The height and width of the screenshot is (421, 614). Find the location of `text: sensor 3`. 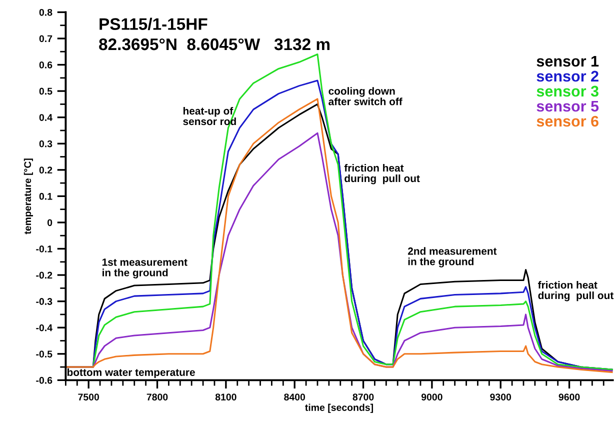

text: sensor 3 is located at coordinates (567, 91).